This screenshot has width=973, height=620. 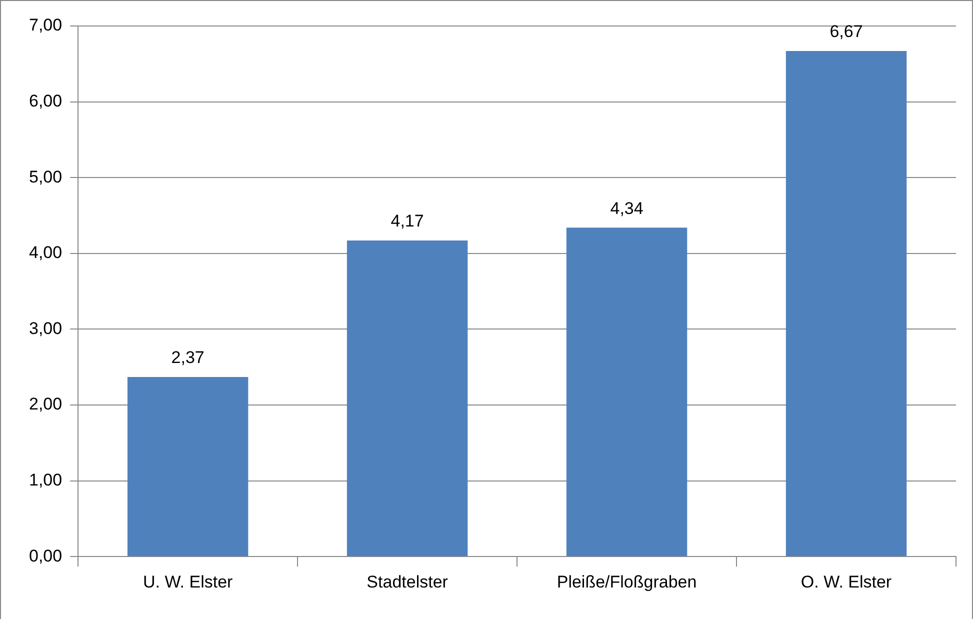 What do you see at coordinates (45, 480) in the screenshot?
I see `y-tick-label: 1,00` at bounding box center [45, 480].